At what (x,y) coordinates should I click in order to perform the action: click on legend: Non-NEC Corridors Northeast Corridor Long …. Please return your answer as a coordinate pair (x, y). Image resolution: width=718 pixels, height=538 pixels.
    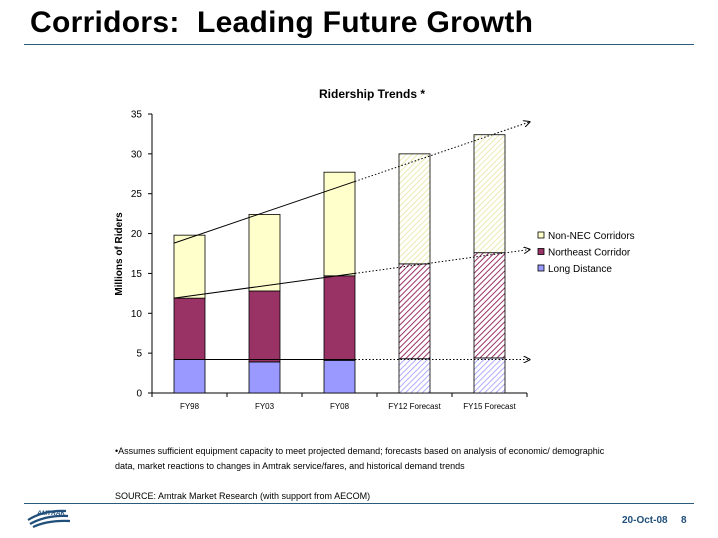
    Looking at the image, I should click on (603, 253).